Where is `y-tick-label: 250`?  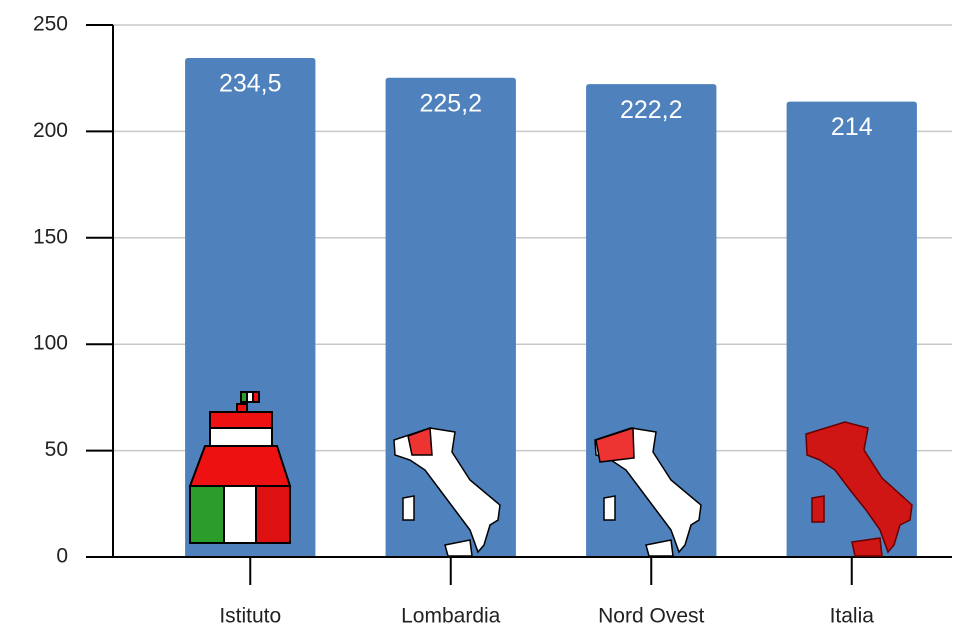 y-tick-label: 250 is located at coordinates (50, 24).